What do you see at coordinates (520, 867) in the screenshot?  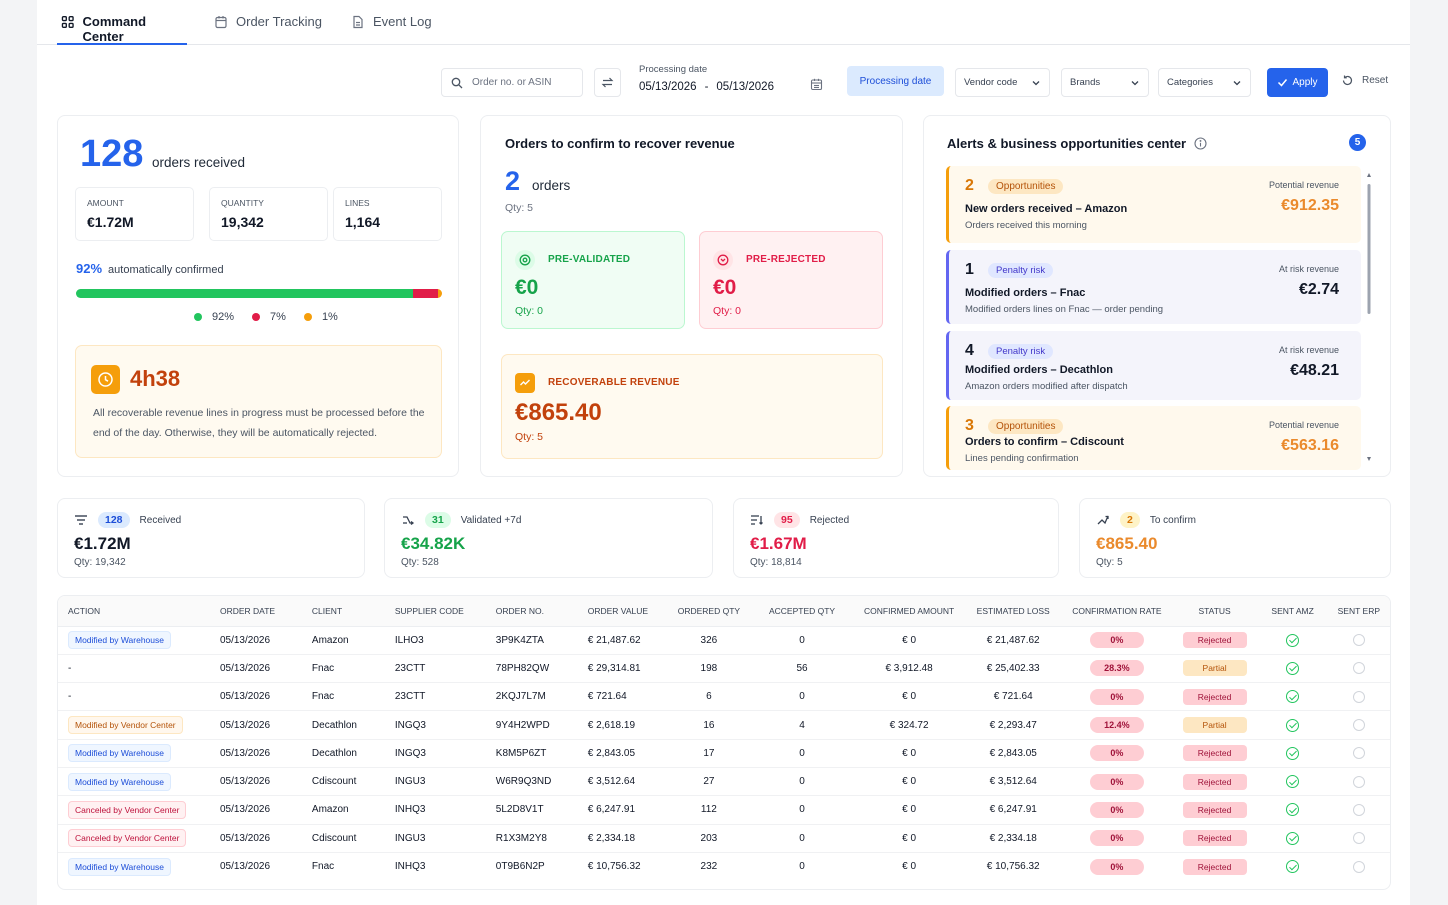 I see `cell-order-no: 0T9B6N2P` at bounding box center [520, 867].